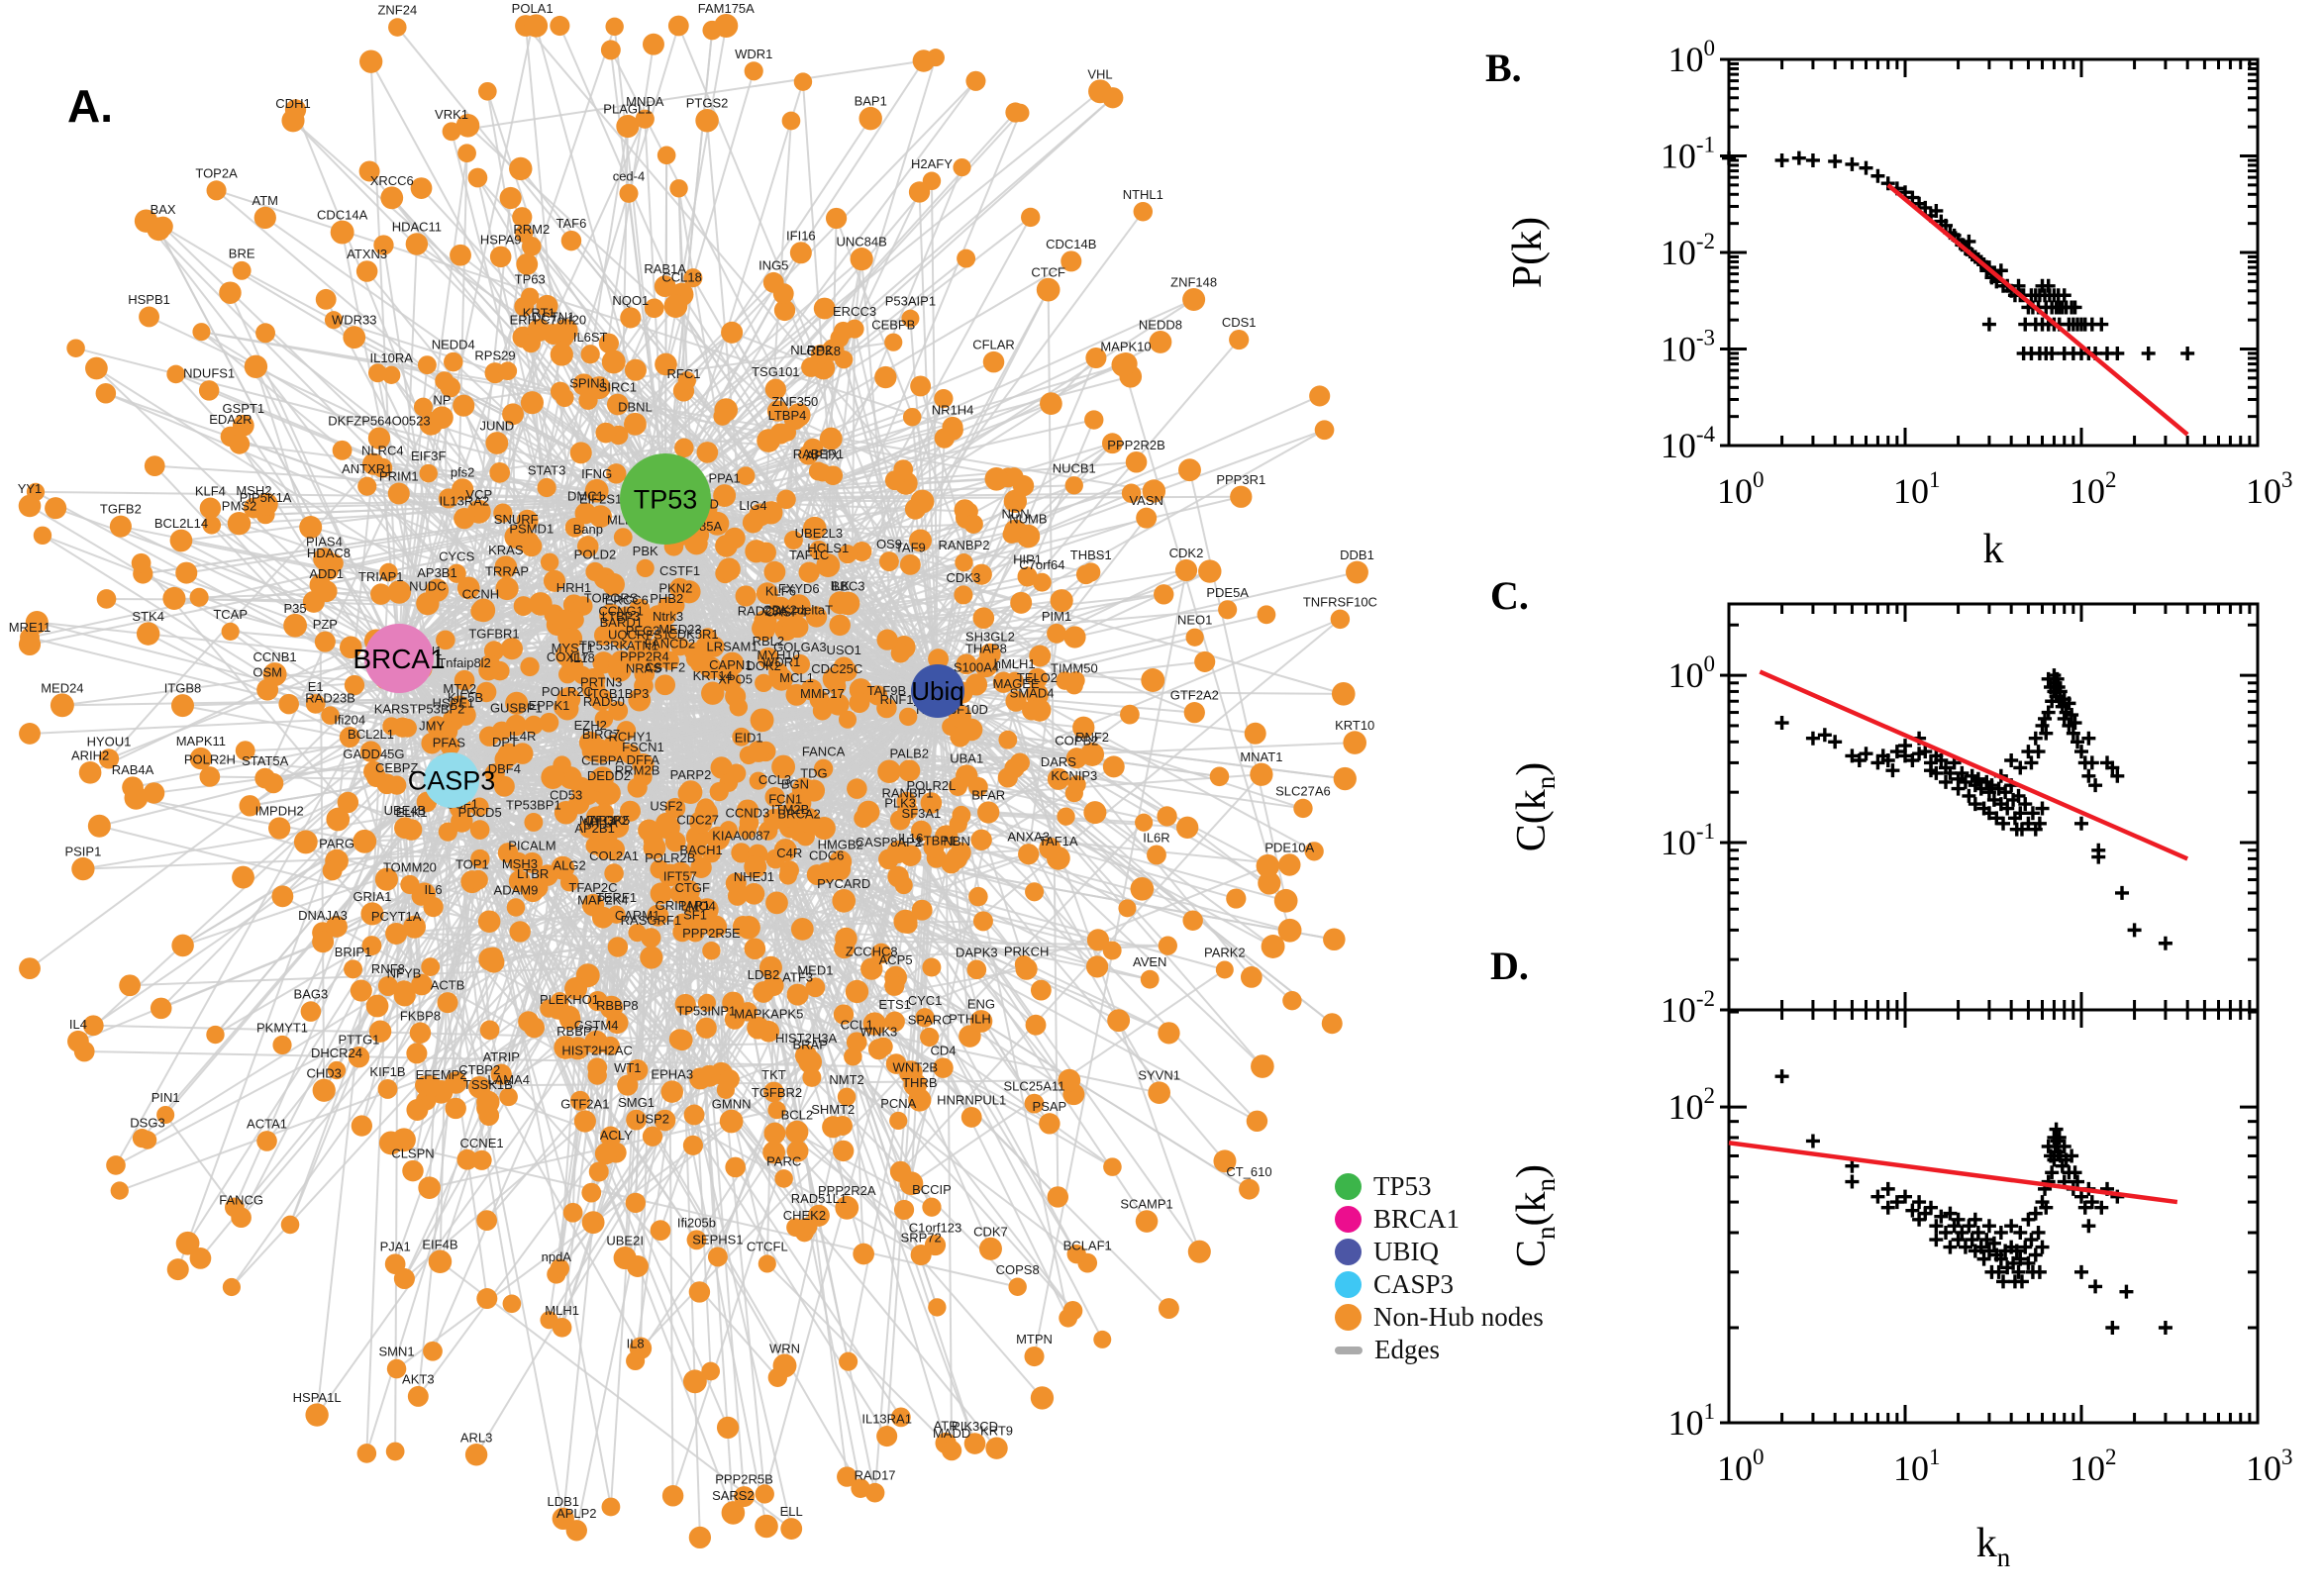 This screenshot has height=1596, width=2323. Describe the element at coordinates (1688, 841) in the screenshot. I see `y-tick-label: 10-1` at that location.